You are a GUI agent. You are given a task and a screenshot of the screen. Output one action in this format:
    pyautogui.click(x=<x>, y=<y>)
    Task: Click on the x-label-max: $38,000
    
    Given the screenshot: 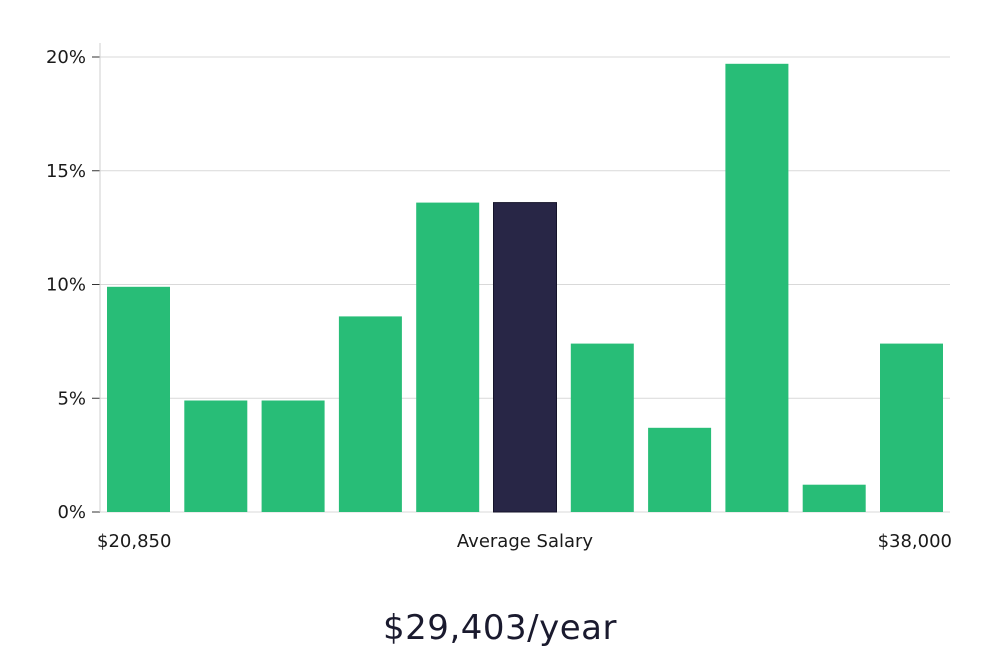 What is the action you would take?
    pyautogui.click(x=915, y=541)
    